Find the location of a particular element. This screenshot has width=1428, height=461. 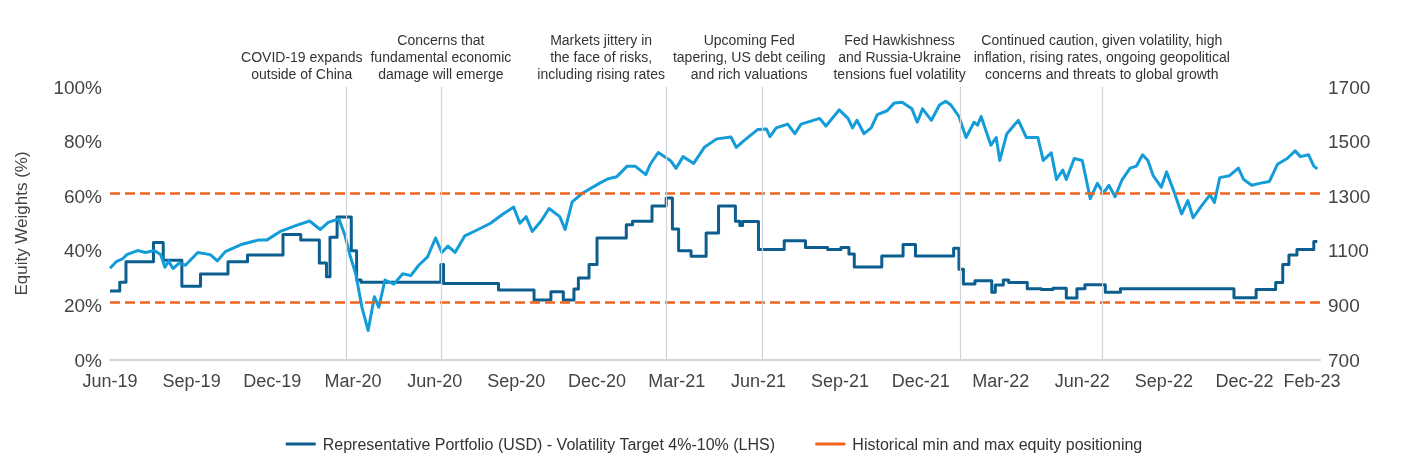

y-axis-title: Equity Weights (%) is located at coordinates (21, 223).